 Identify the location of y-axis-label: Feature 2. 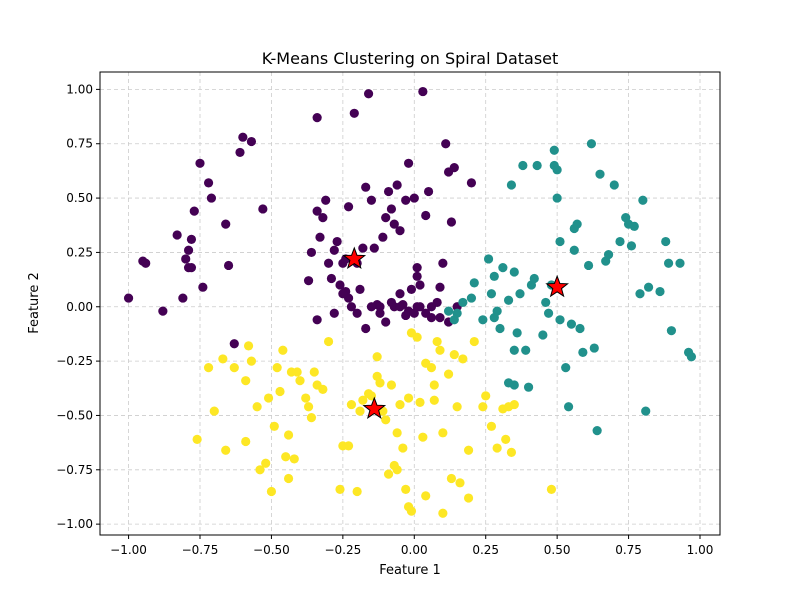
(34, 303).